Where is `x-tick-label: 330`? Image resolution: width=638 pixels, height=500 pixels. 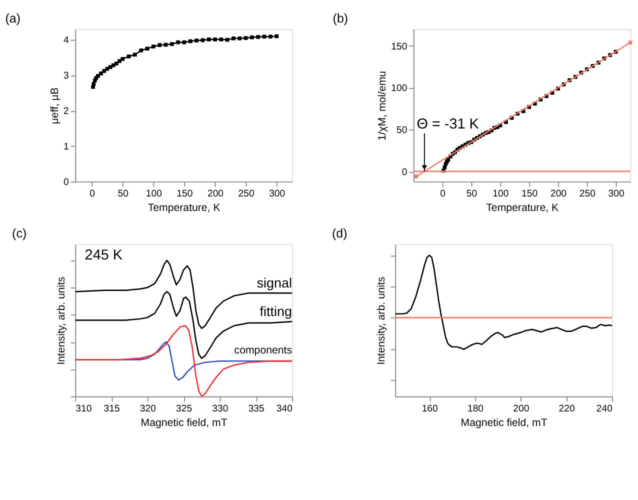 x-tick-label: 330 is located at coordinates (220, 408).